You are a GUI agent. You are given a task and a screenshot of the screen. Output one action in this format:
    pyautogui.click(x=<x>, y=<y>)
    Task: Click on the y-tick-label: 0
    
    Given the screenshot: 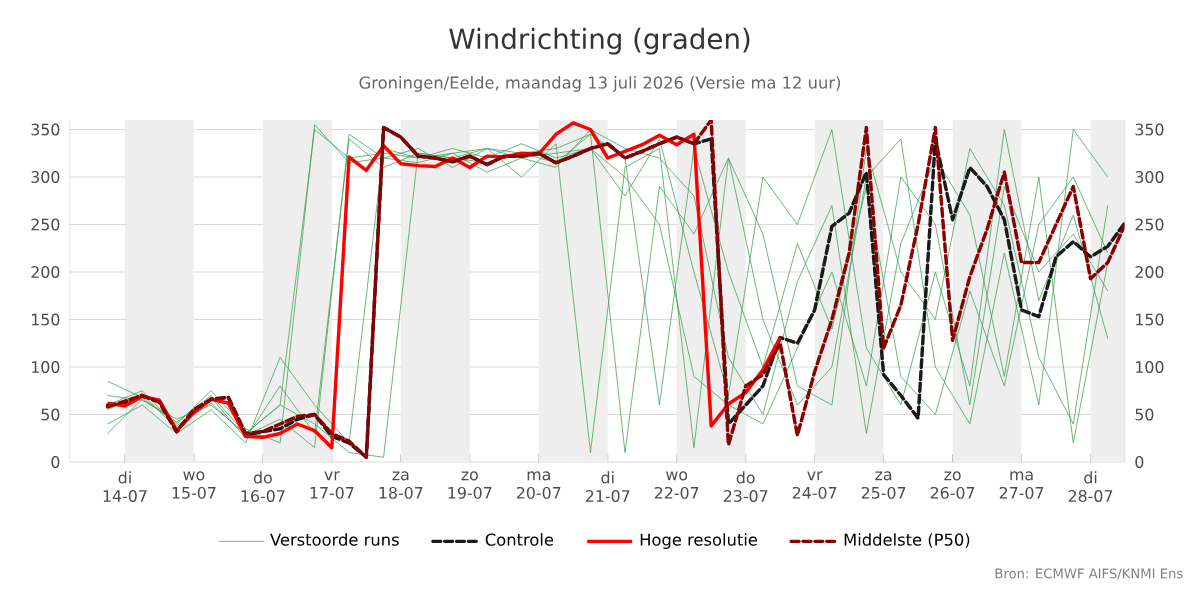 What is the action you would take?
    pyautogui.click(x=55, y=462)
    